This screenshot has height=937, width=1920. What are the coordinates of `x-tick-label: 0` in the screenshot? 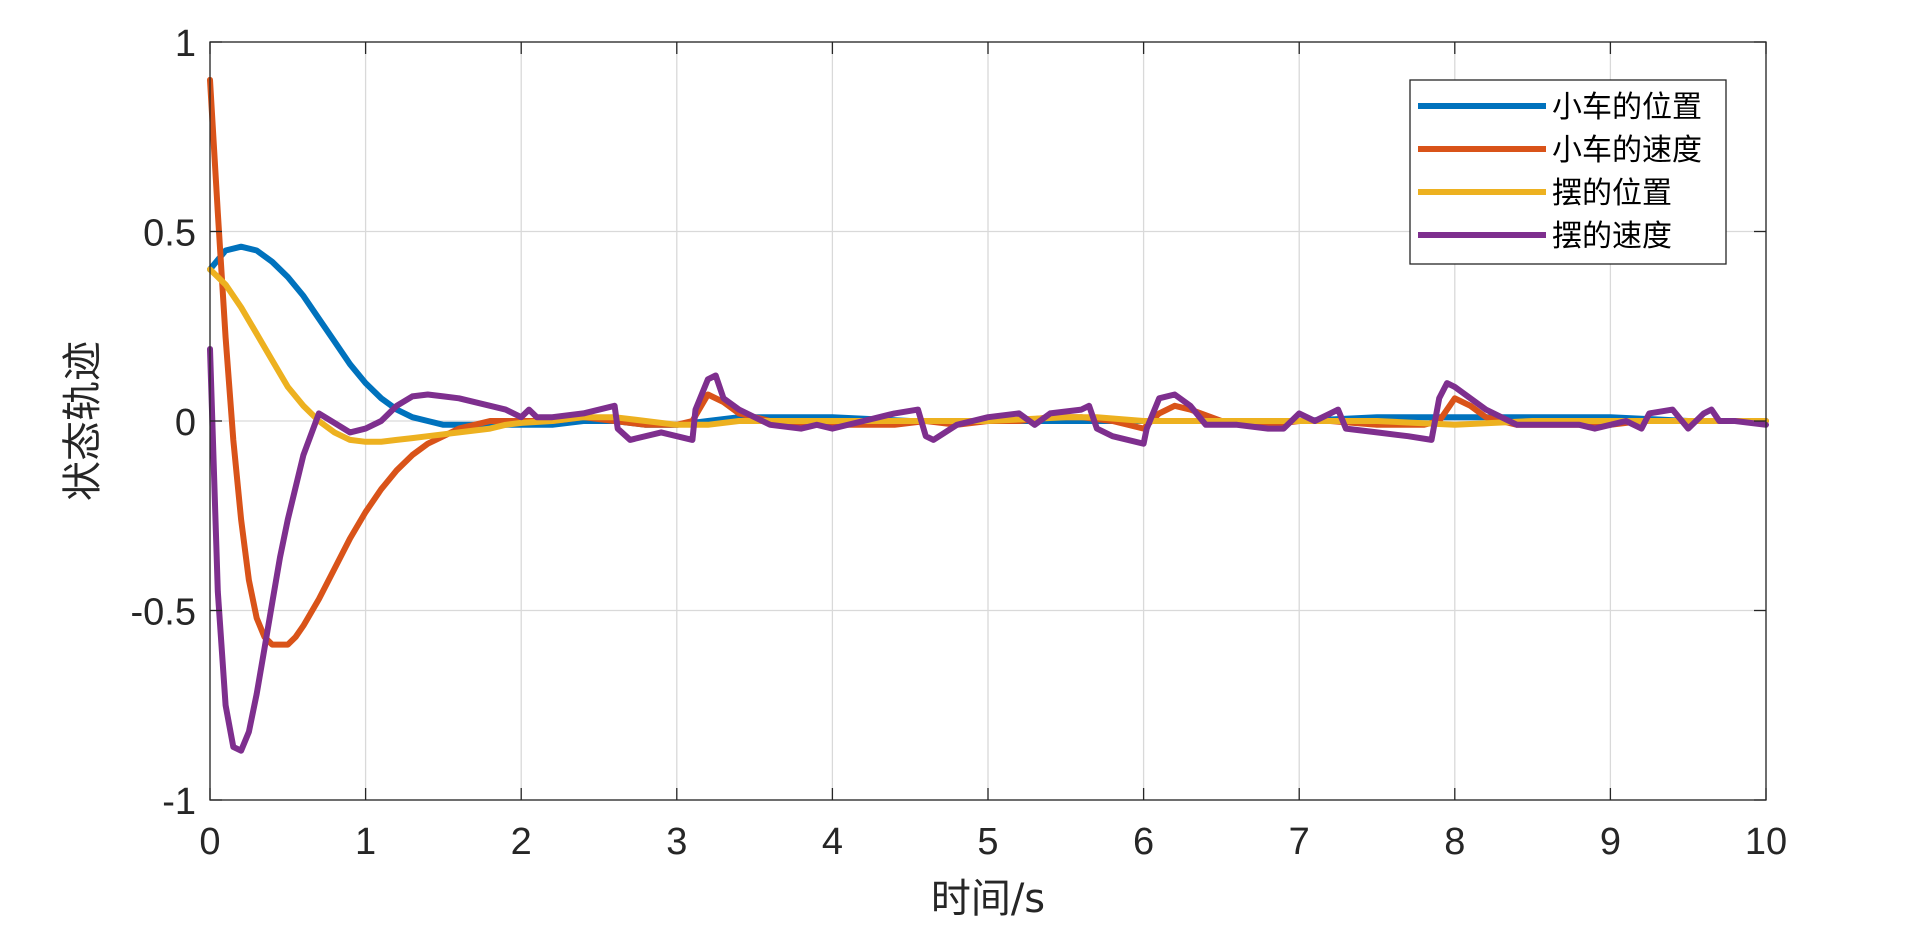 It's located at (209, 842).